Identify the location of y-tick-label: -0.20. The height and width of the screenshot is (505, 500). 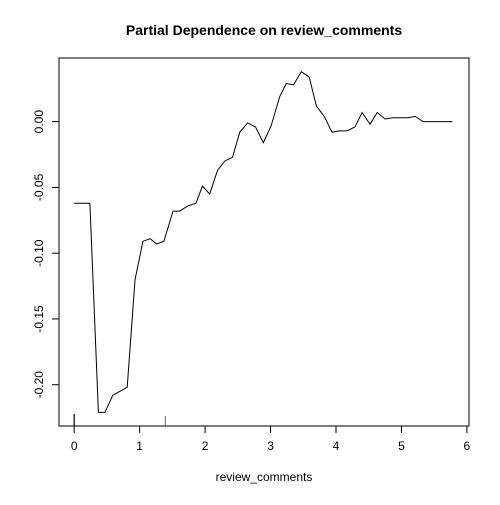
(39, 385).